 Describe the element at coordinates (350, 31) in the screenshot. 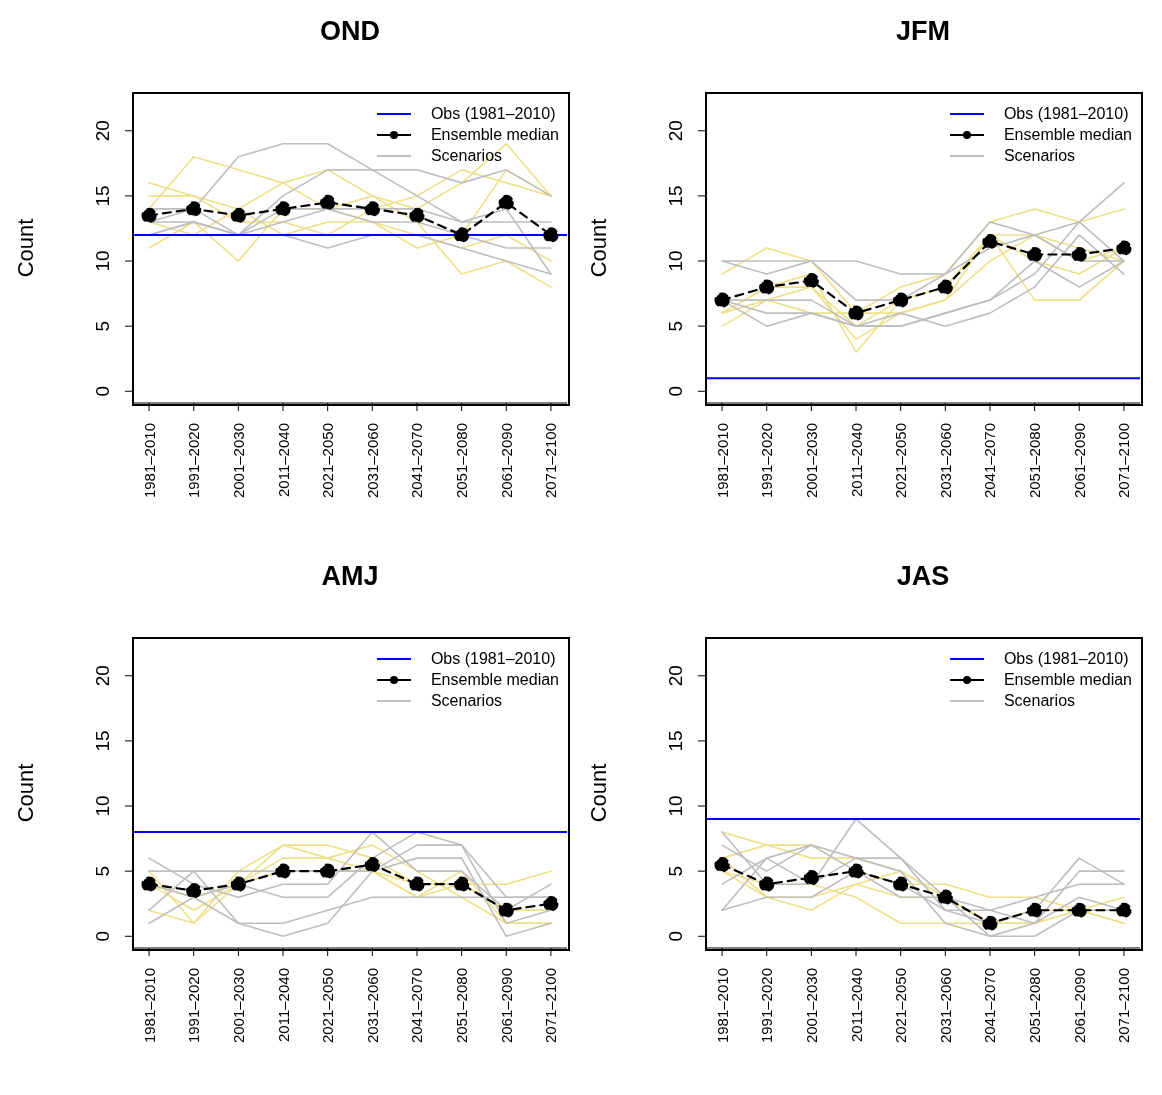

I see `chart-title: OND` at that location.